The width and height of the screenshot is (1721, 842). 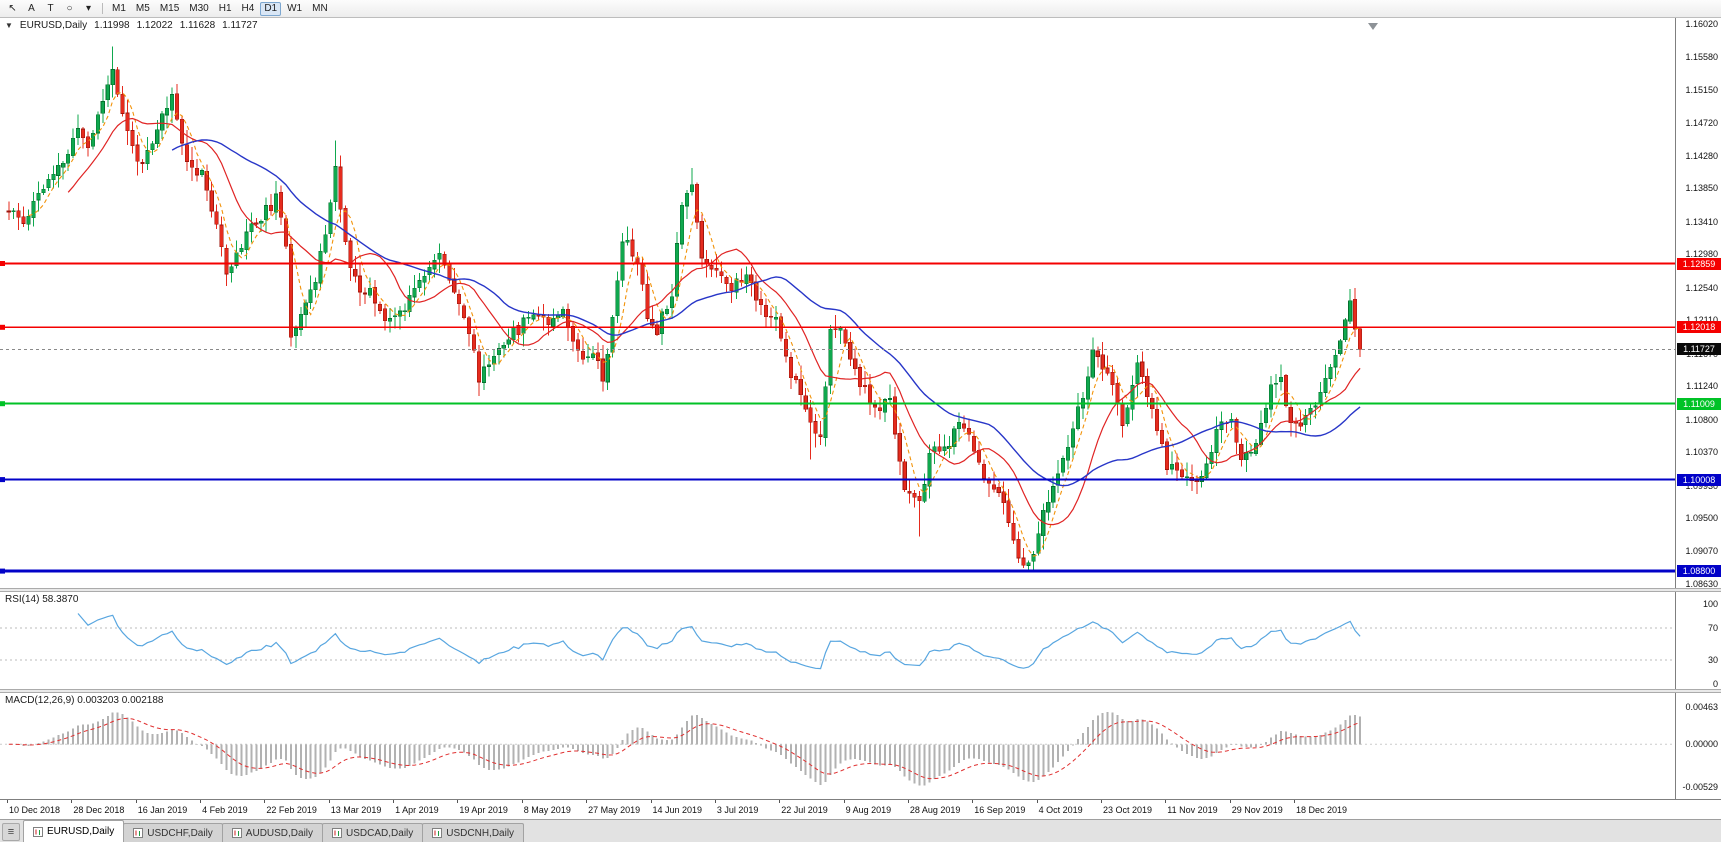 What do you see at coordinates (1701, 452) in the screenshot?
I see `price-axis-label: 1.10370` at bounding box center [1701, 452].